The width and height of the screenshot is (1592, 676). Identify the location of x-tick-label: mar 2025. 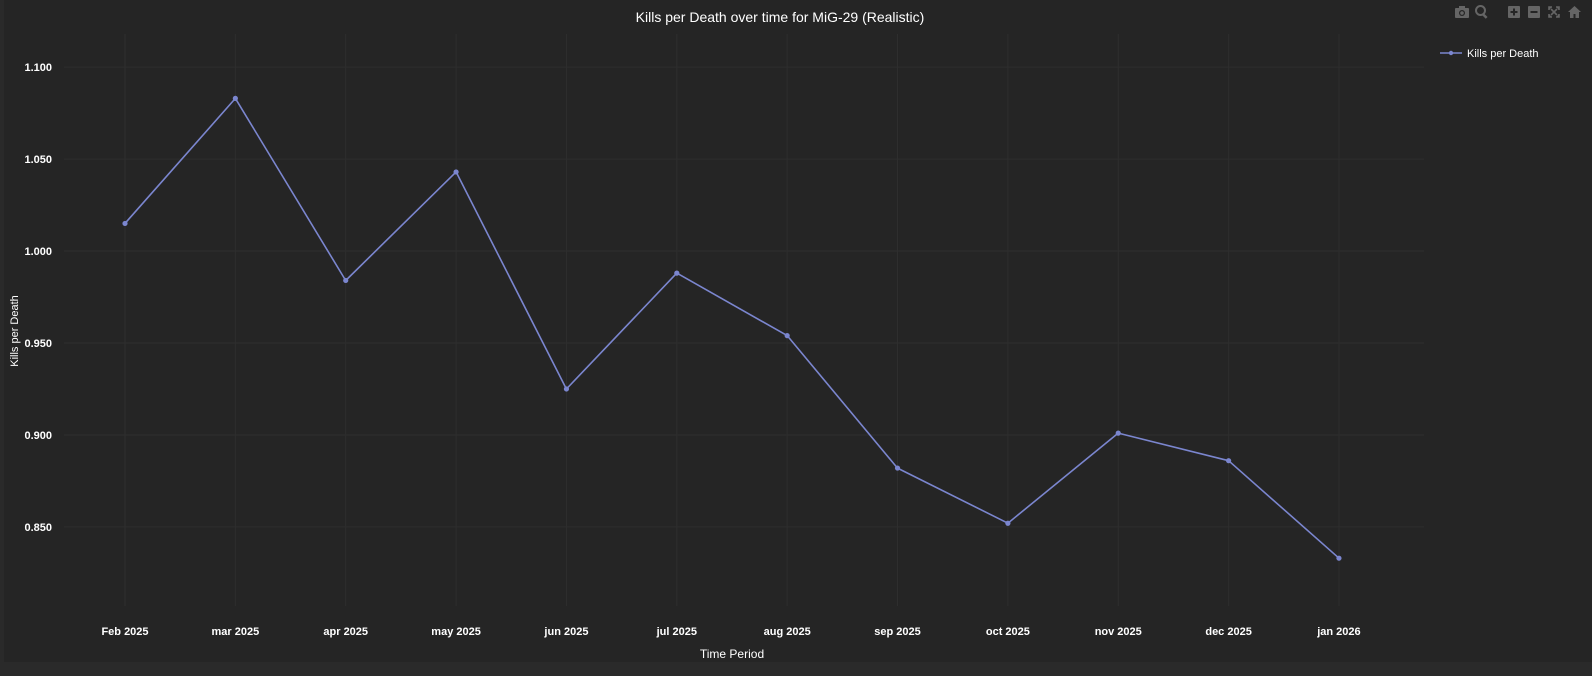
(236, 632).